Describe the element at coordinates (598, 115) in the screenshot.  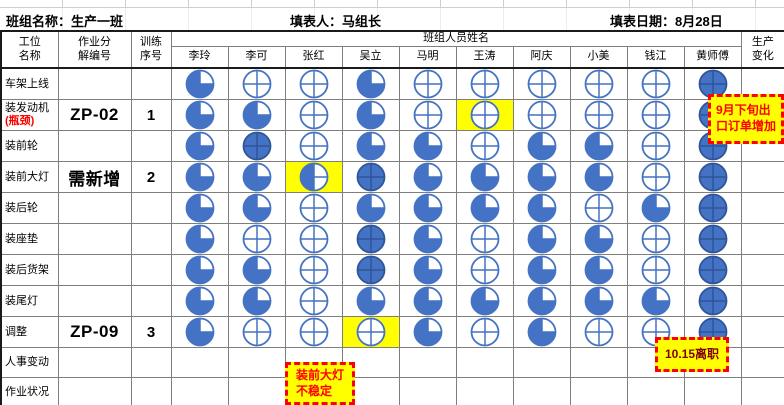
I see `skill-cell-r1-c7` at that location.